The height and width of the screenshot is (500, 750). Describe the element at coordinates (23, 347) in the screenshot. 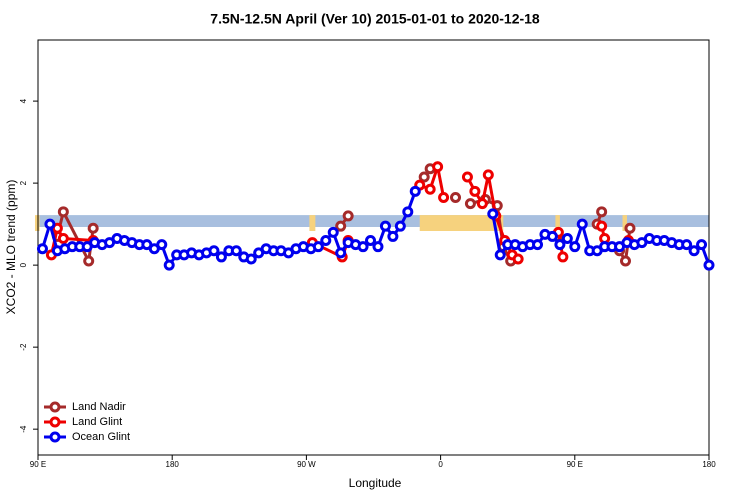

I see `y-tick-label: -2` at that location.